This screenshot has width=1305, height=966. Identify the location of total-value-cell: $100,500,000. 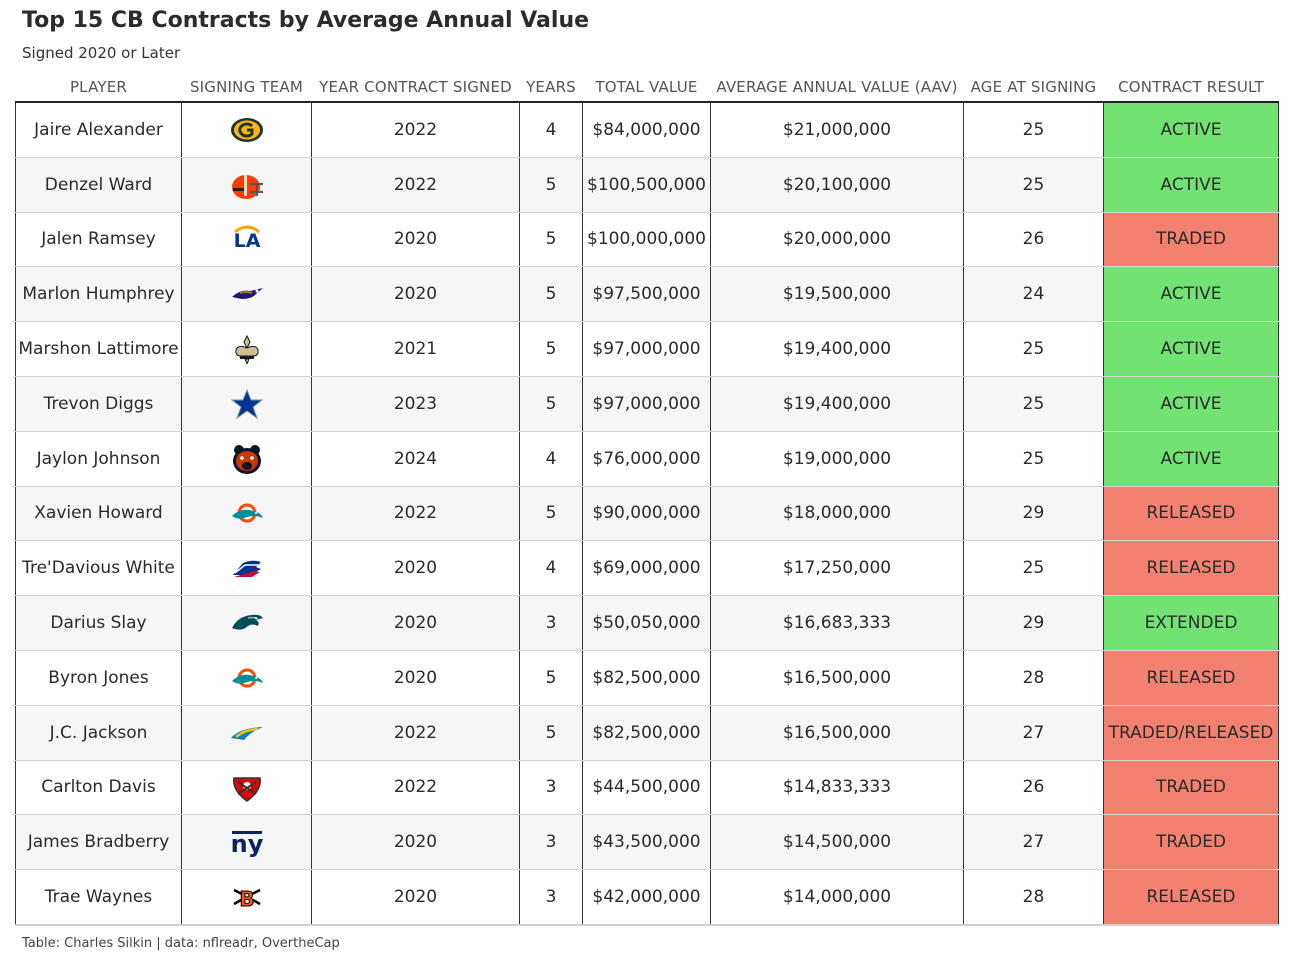
(646, 184).